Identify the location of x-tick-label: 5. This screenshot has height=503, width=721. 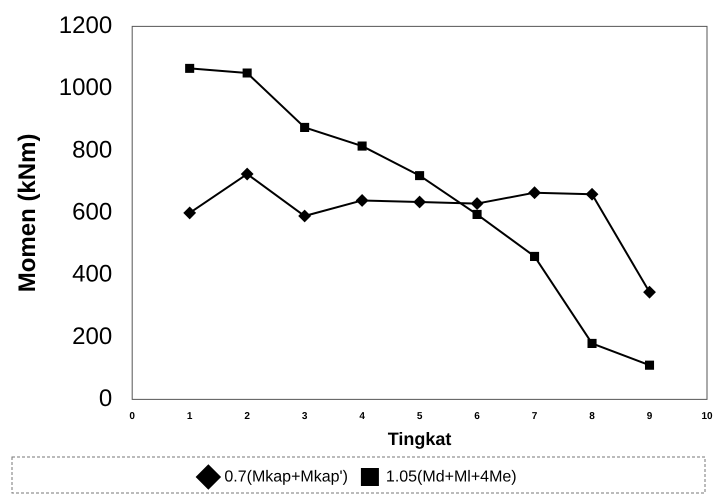
(419, 416).